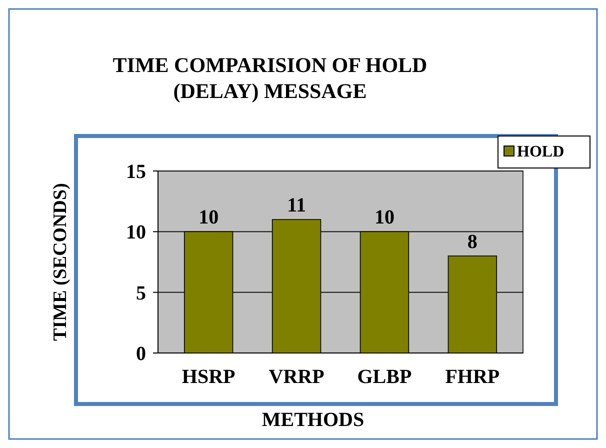 The width and height of the screenshot is (606, 448). I want to click on data-label: 11, so click(296, 205).